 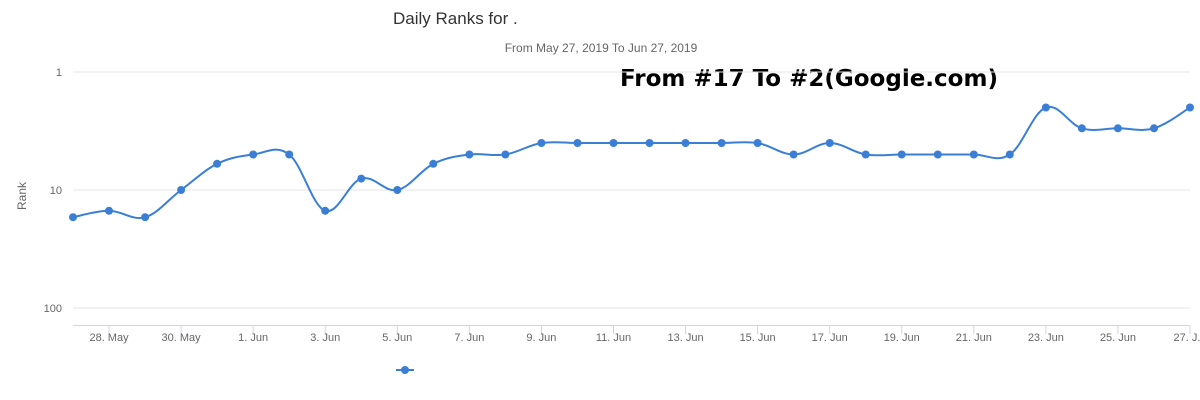 I want to click on x-tick-label: 9. Jun, so click(x=541, y=338).